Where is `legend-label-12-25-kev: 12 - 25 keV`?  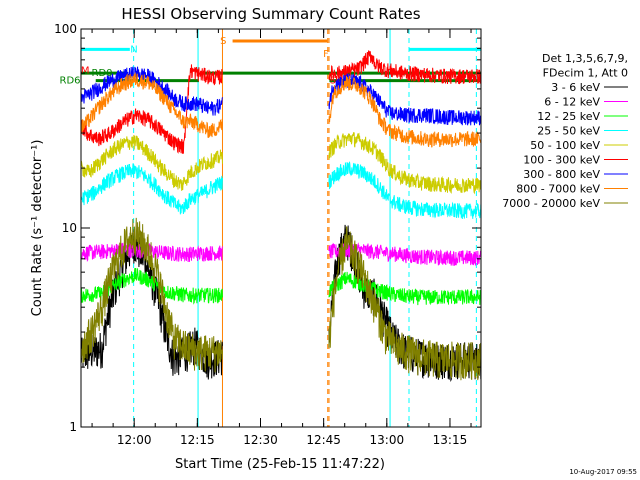 legend-label-12-25-kev: 12 - 25 keV is located at coordinates (568, 116).